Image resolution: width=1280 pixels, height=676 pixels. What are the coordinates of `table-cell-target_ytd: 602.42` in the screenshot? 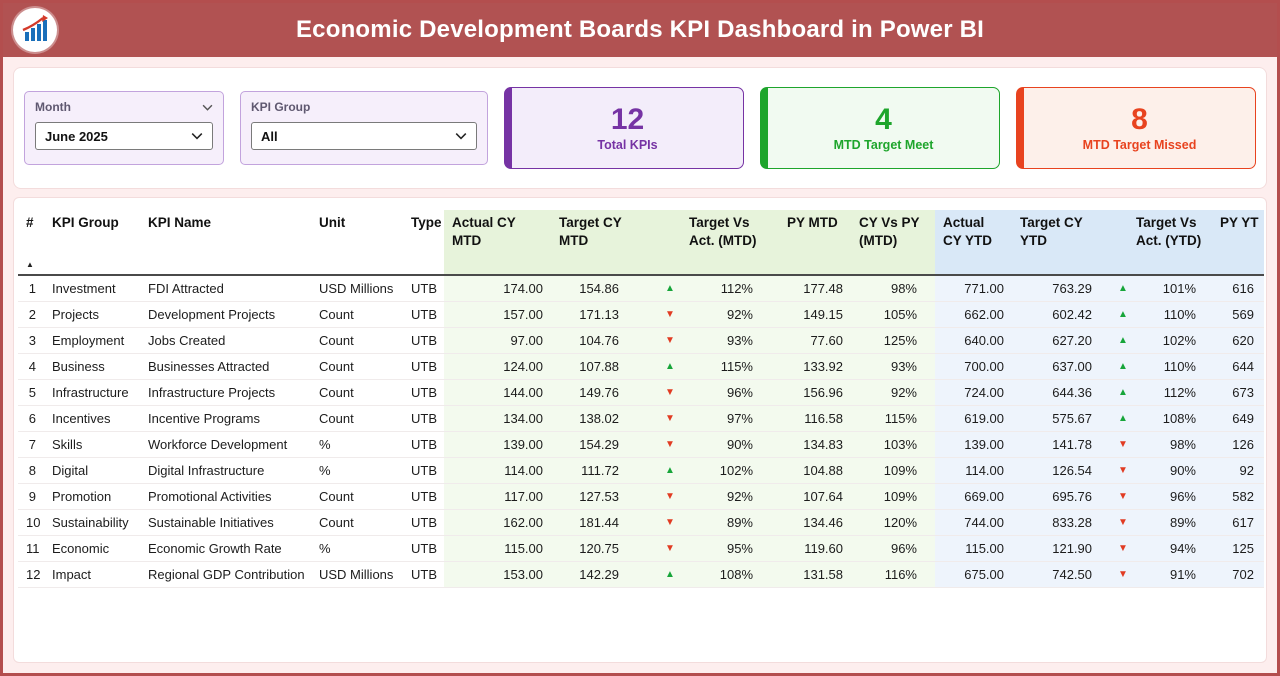 It's located at (1058, 314).